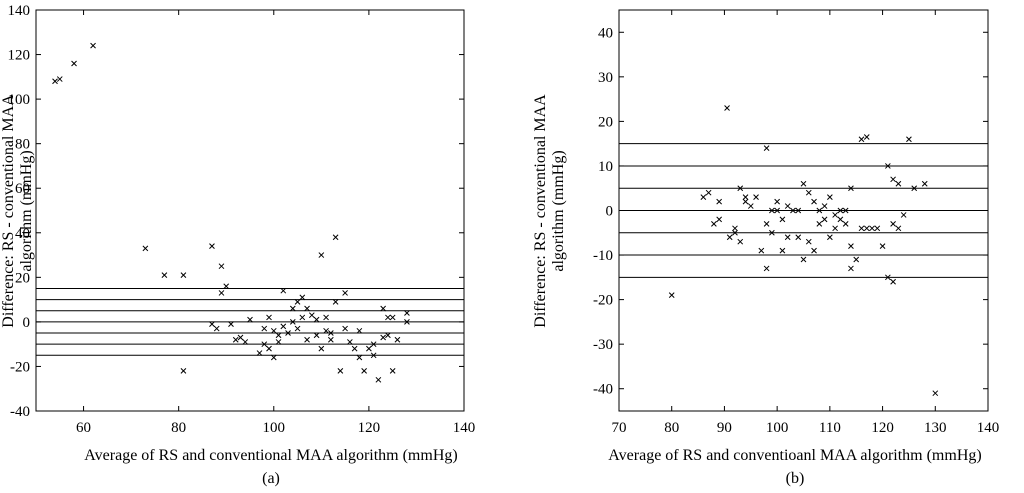 The height and width of the screenshot is (493, 1024). I want to click on y-tick-label: 10, so click(605, 167).